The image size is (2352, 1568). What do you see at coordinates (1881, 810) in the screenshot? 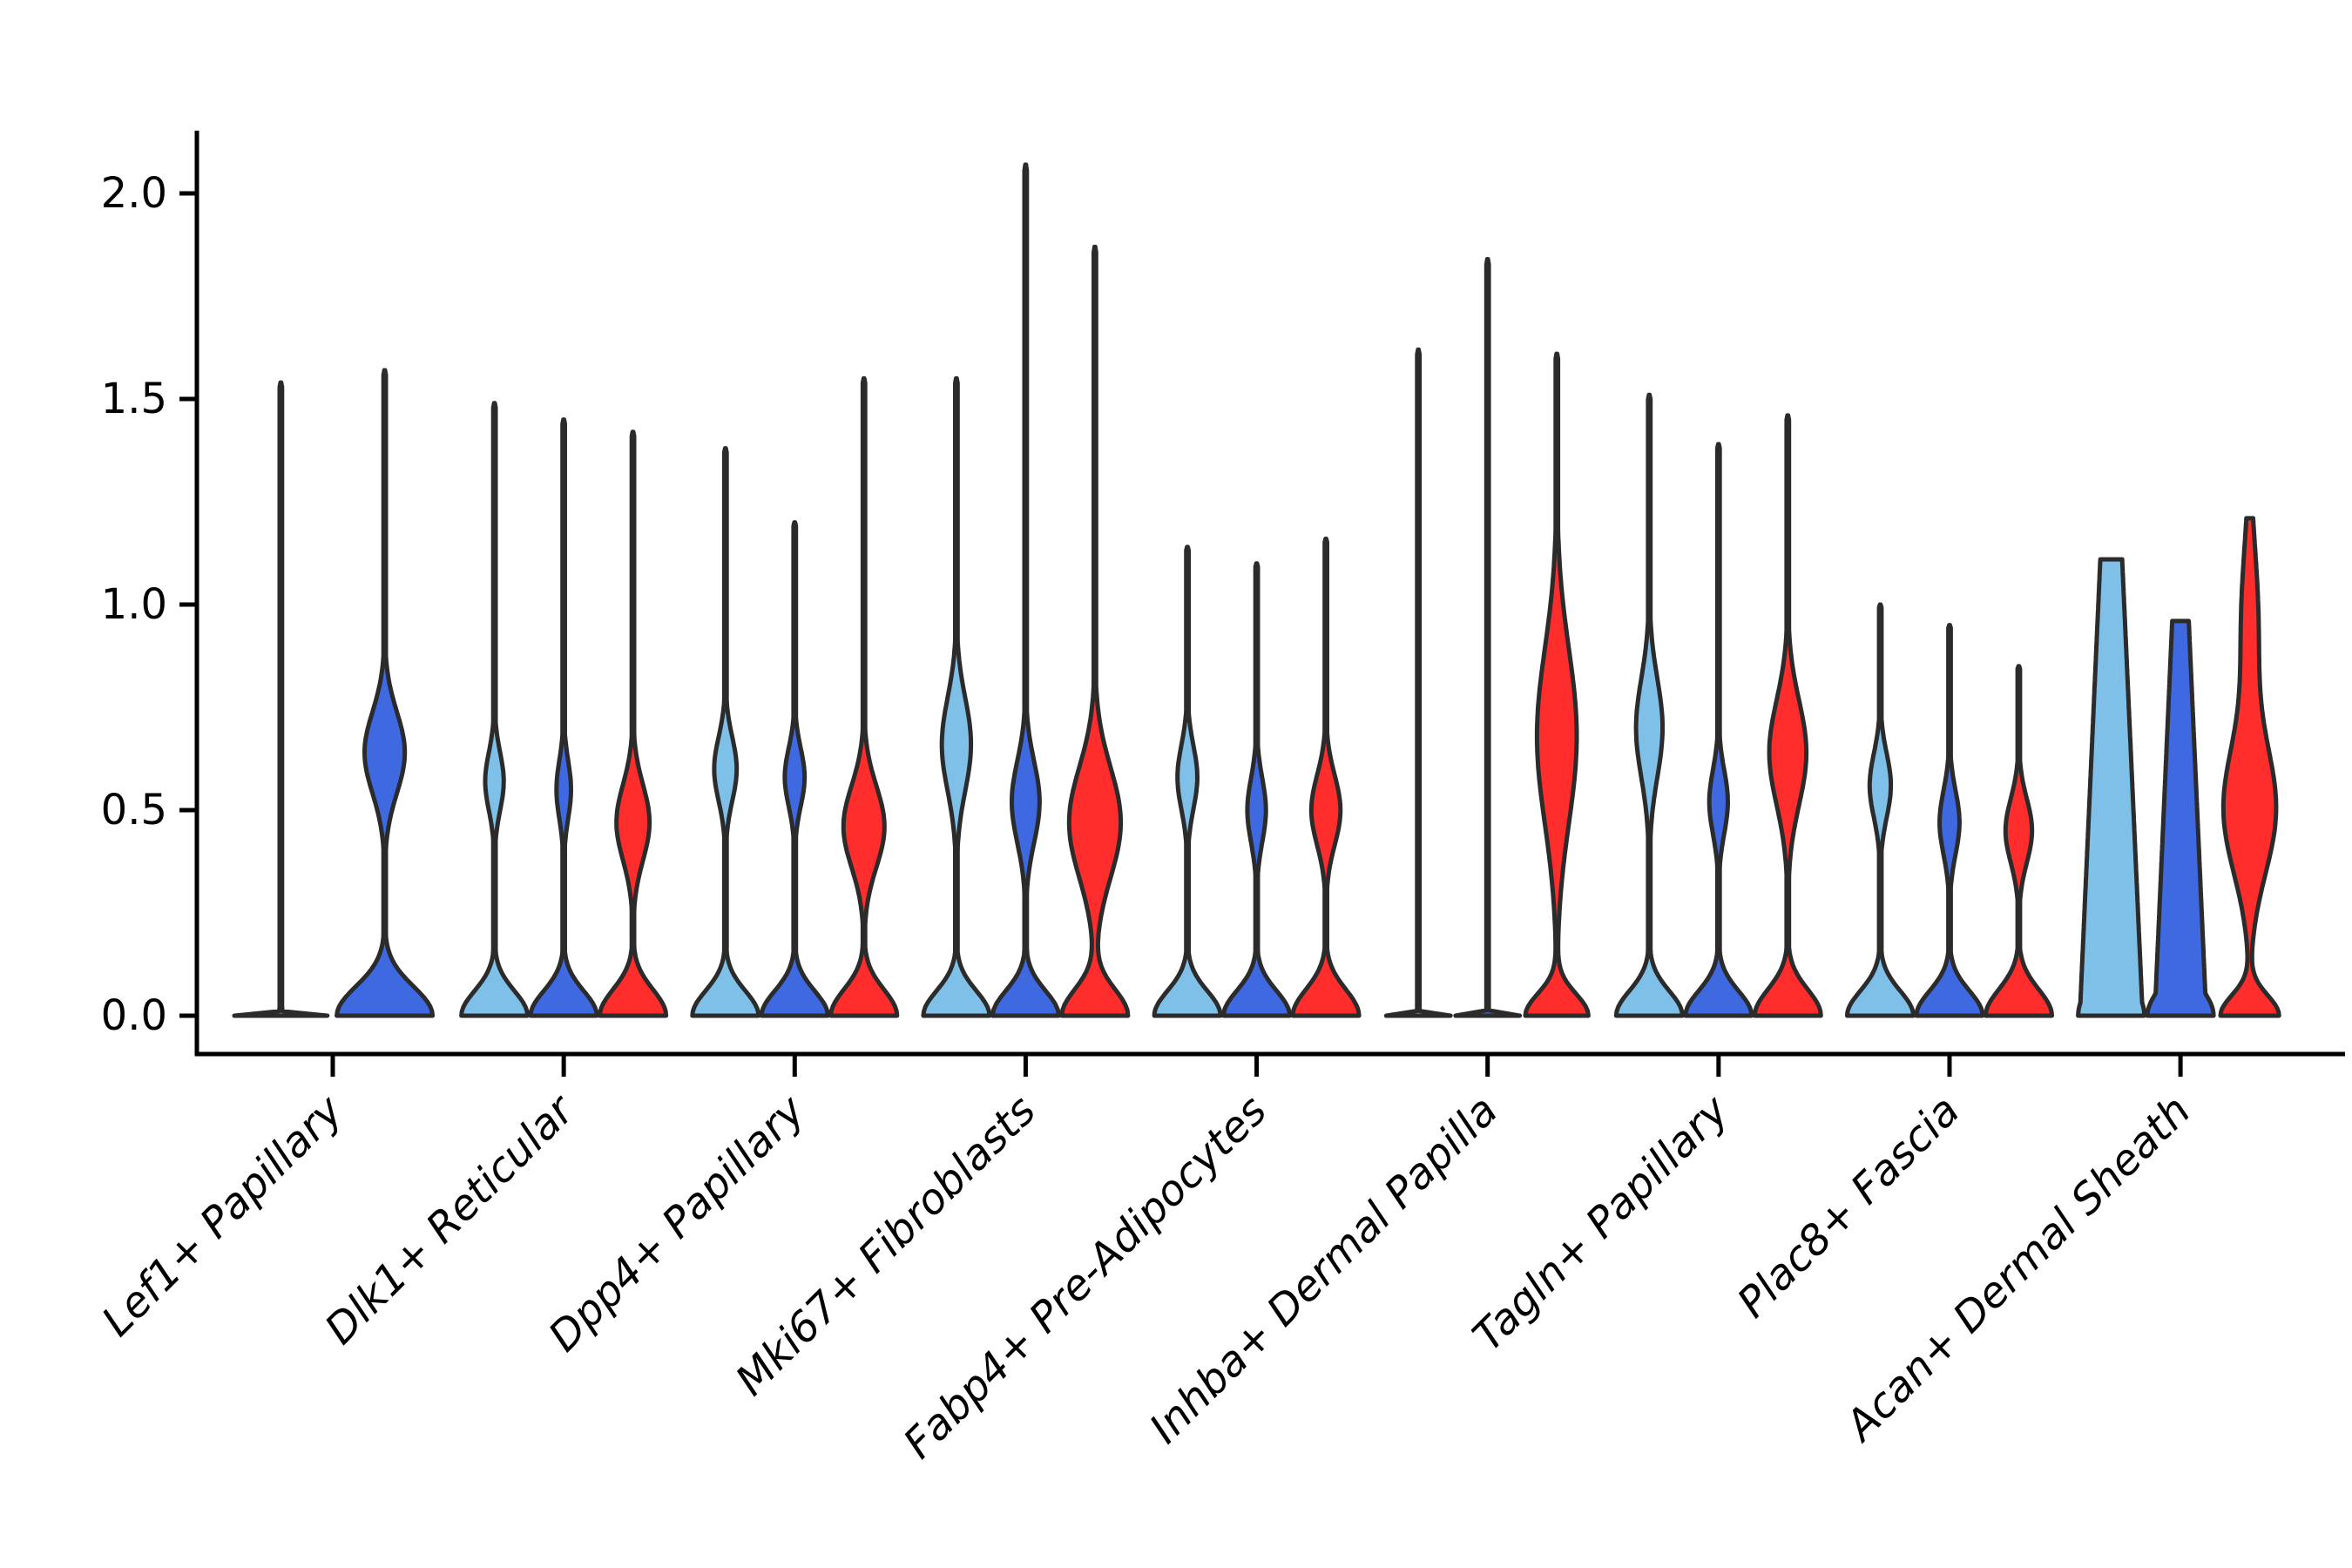
I see `violin-Plac8-Fascia-light_blue` at bounding box center [1881, 810].